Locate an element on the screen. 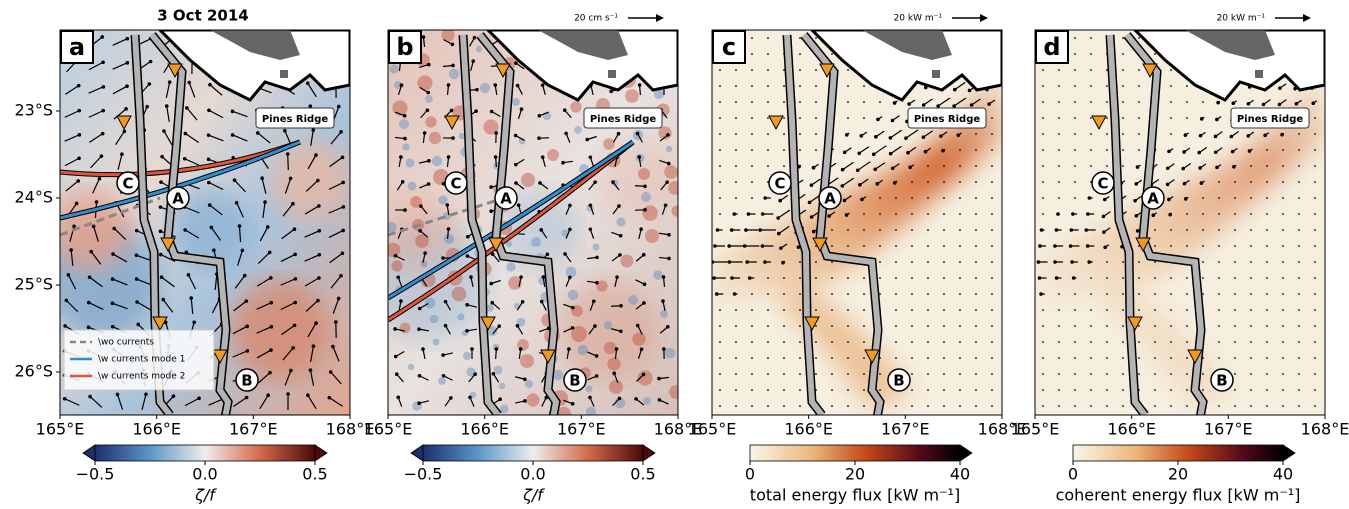 The image size is (1349, 509). x-tick-label: 168°E is located at coordinates (350, 429).